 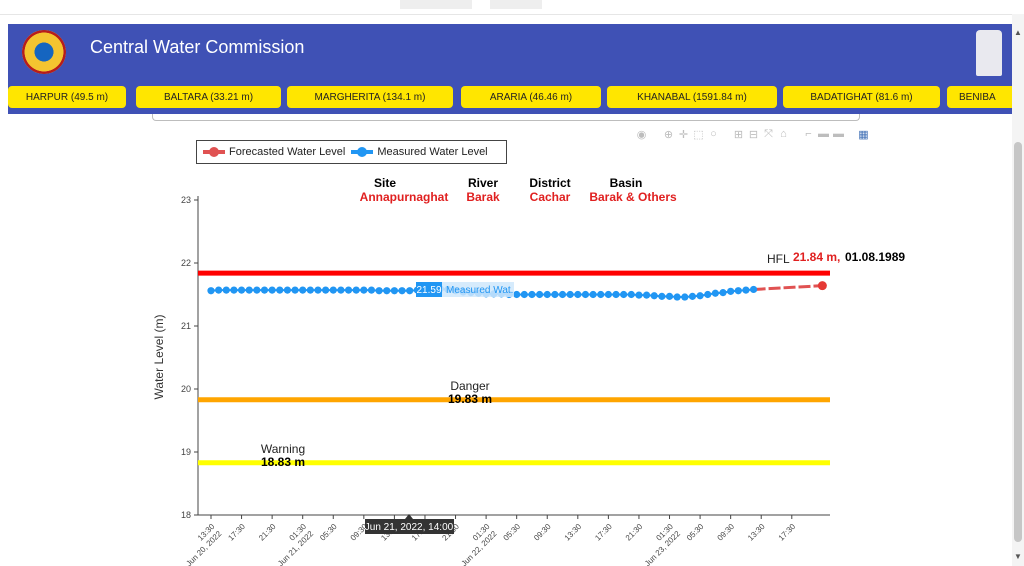 What do you see at coordinates (186, 326) in the screenshot?
I see `y-tick-label: 21` at bounding box center [186, 326].